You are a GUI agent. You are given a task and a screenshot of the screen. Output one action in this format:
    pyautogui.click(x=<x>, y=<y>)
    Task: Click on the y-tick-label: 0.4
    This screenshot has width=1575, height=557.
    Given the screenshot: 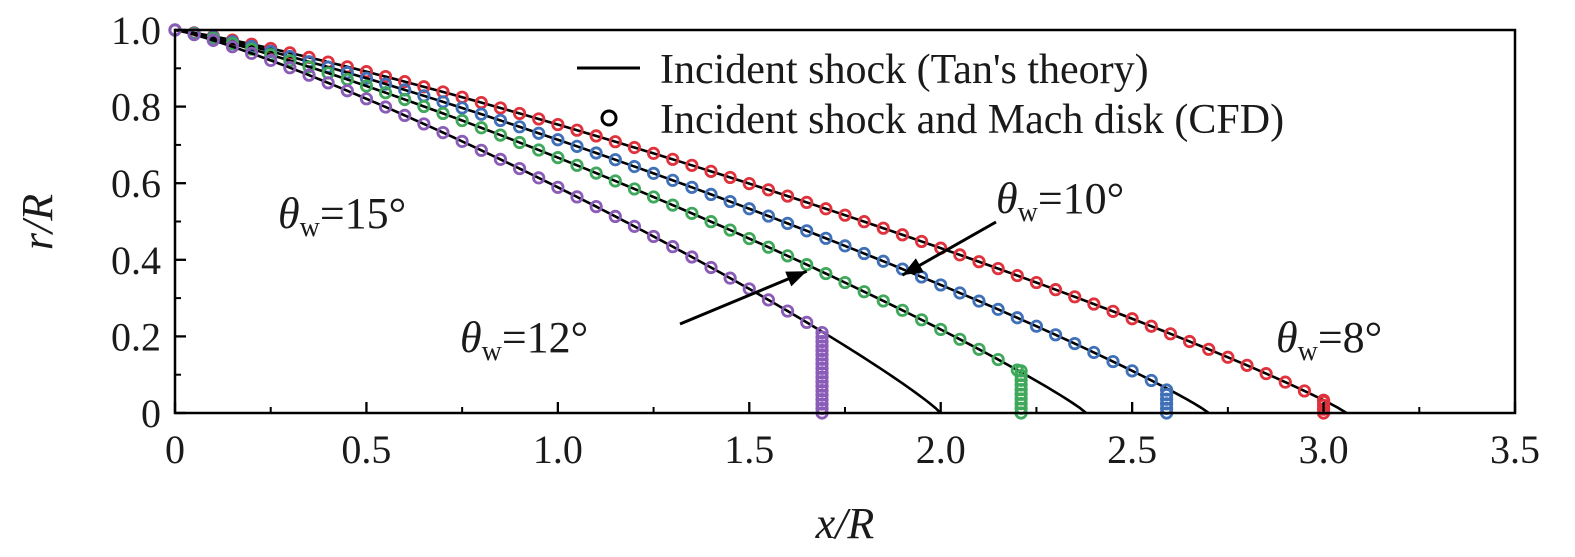 What is the action you would take?
    pyautogui.click(x=136, y=260)
    